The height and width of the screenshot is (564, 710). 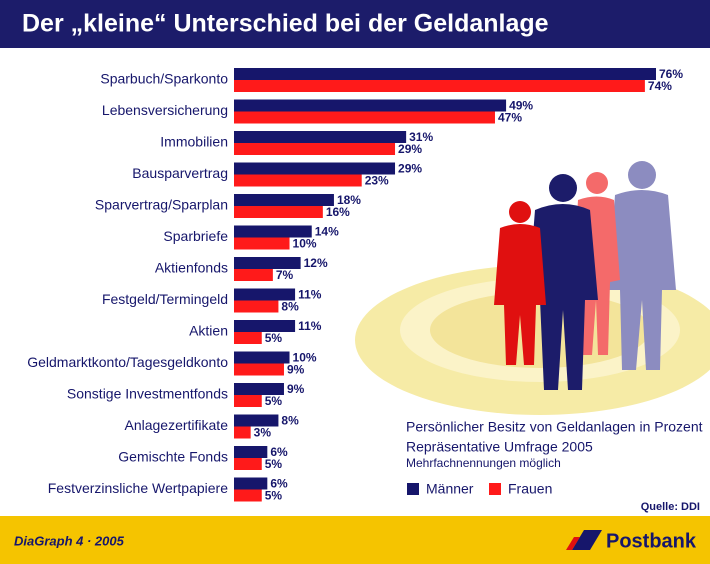 I want to click on value-label: 12%, so click(x=316, y=263).